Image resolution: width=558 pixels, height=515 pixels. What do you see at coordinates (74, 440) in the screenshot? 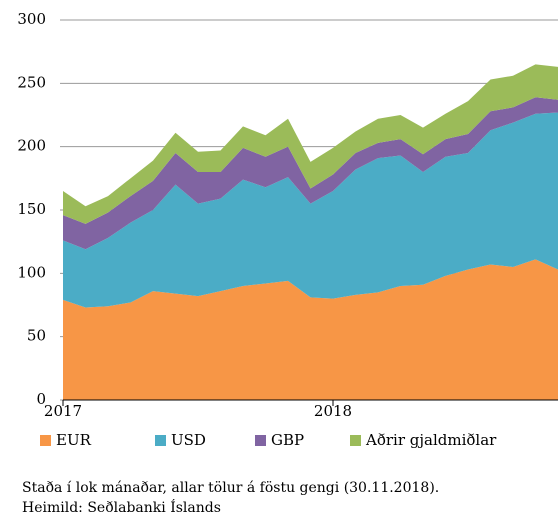
I see `legend-label: EUR` at bounding box center [74, 440].